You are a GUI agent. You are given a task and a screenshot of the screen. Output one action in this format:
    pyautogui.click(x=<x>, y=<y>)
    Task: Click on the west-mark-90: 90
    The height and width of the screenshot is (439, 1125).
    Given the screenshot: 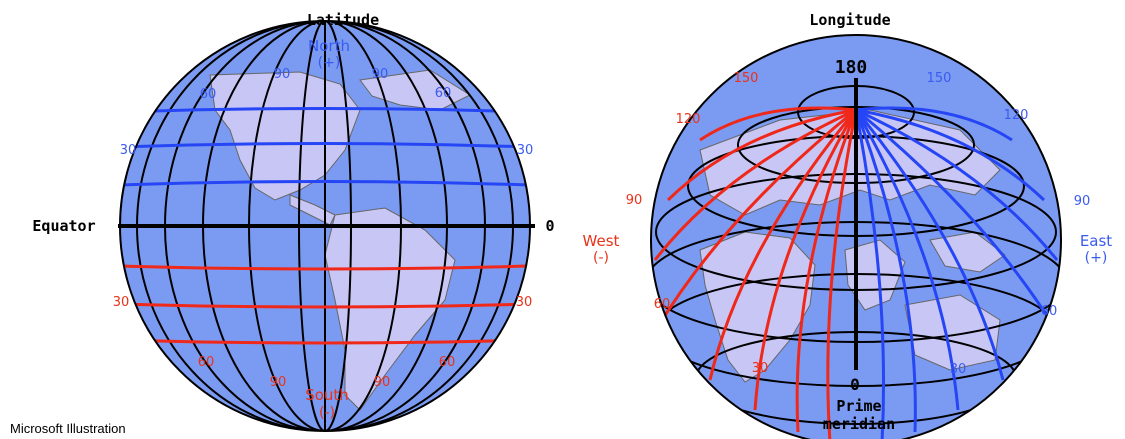 What is the action you would take?
    pyautogui.click(x=634, y=200)
    